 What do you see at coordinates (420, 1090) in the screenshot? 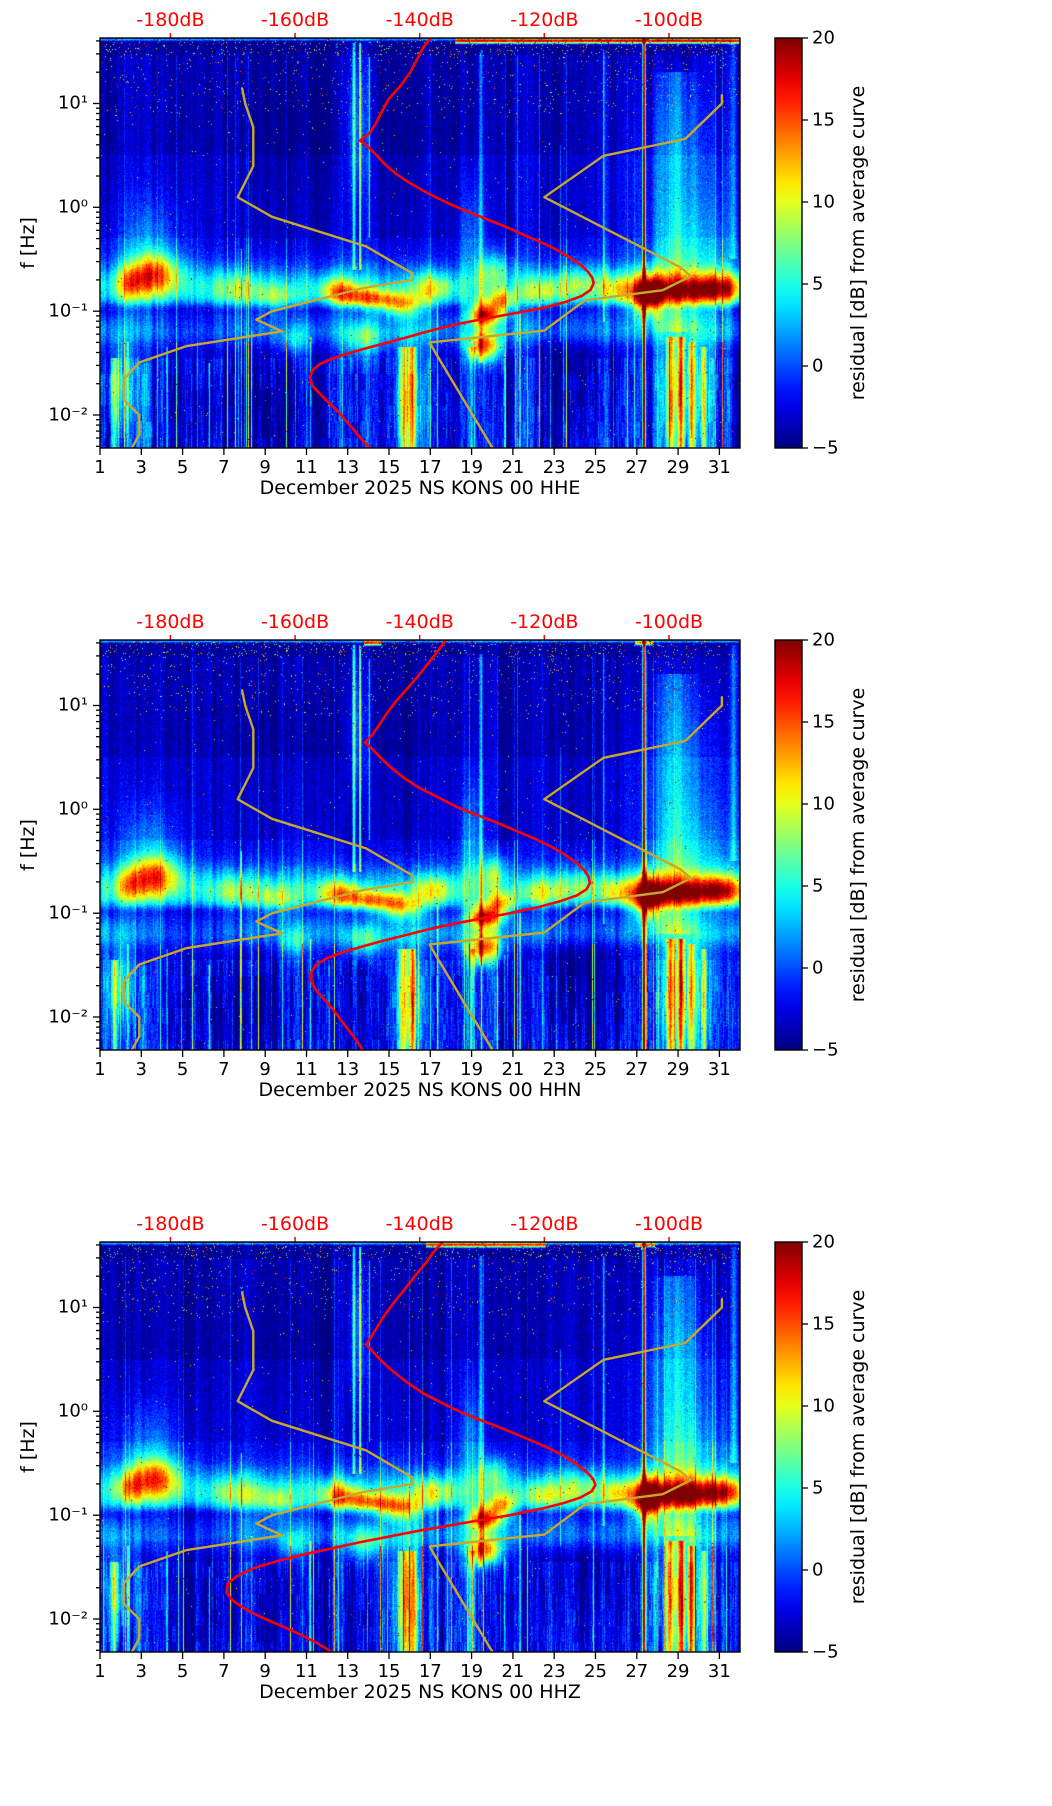
I see `x-axis-title: December 2025 NS KONS 00 HHN` at bounding box center [420, 1090].